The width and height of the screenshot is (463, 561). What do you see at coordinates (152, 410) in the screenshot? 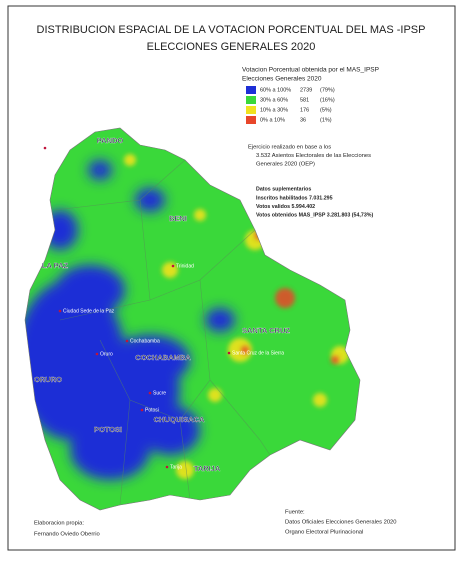
I see `city-label: Potosi` at bounding box center [152, 410].